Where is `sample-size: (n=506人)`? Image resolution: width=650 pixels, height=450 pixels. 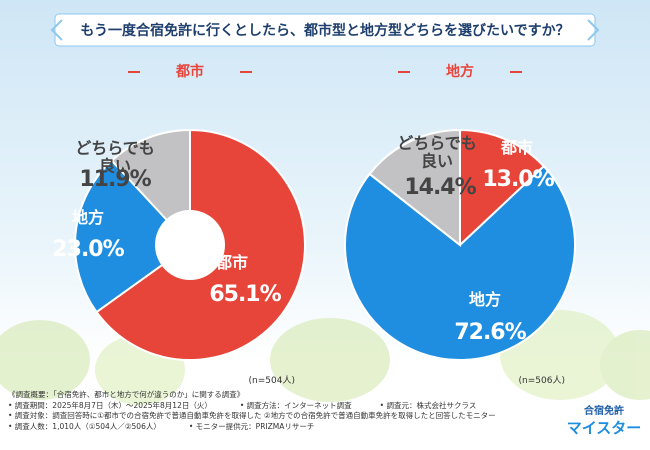
sample-size: (n=506人) is located at coordinates (542, 380).